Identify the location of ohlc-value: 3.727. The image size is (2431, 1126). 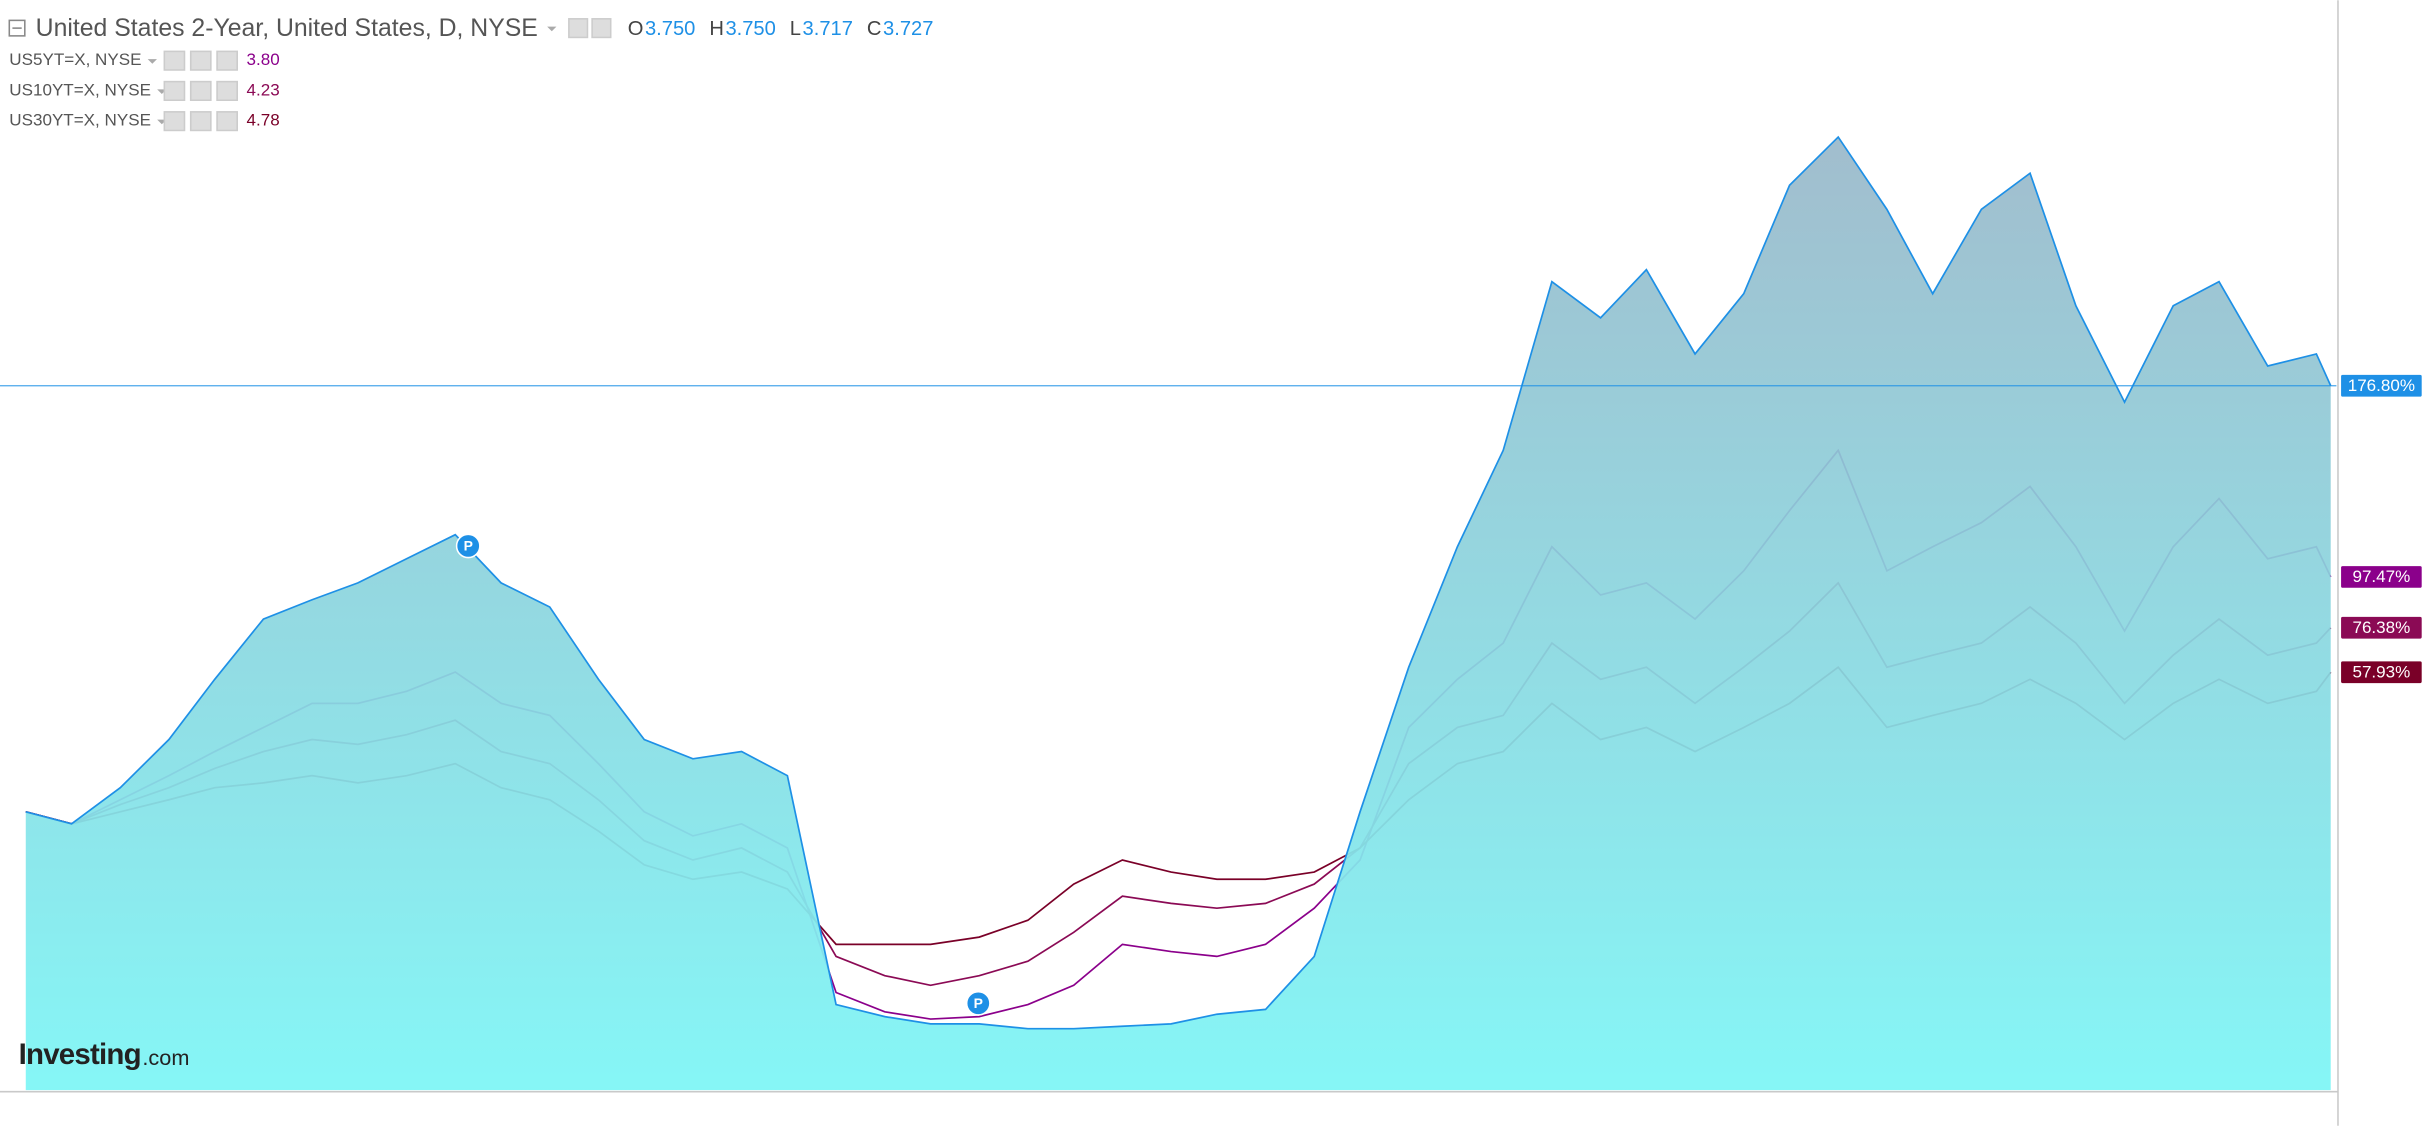
(908, 29).